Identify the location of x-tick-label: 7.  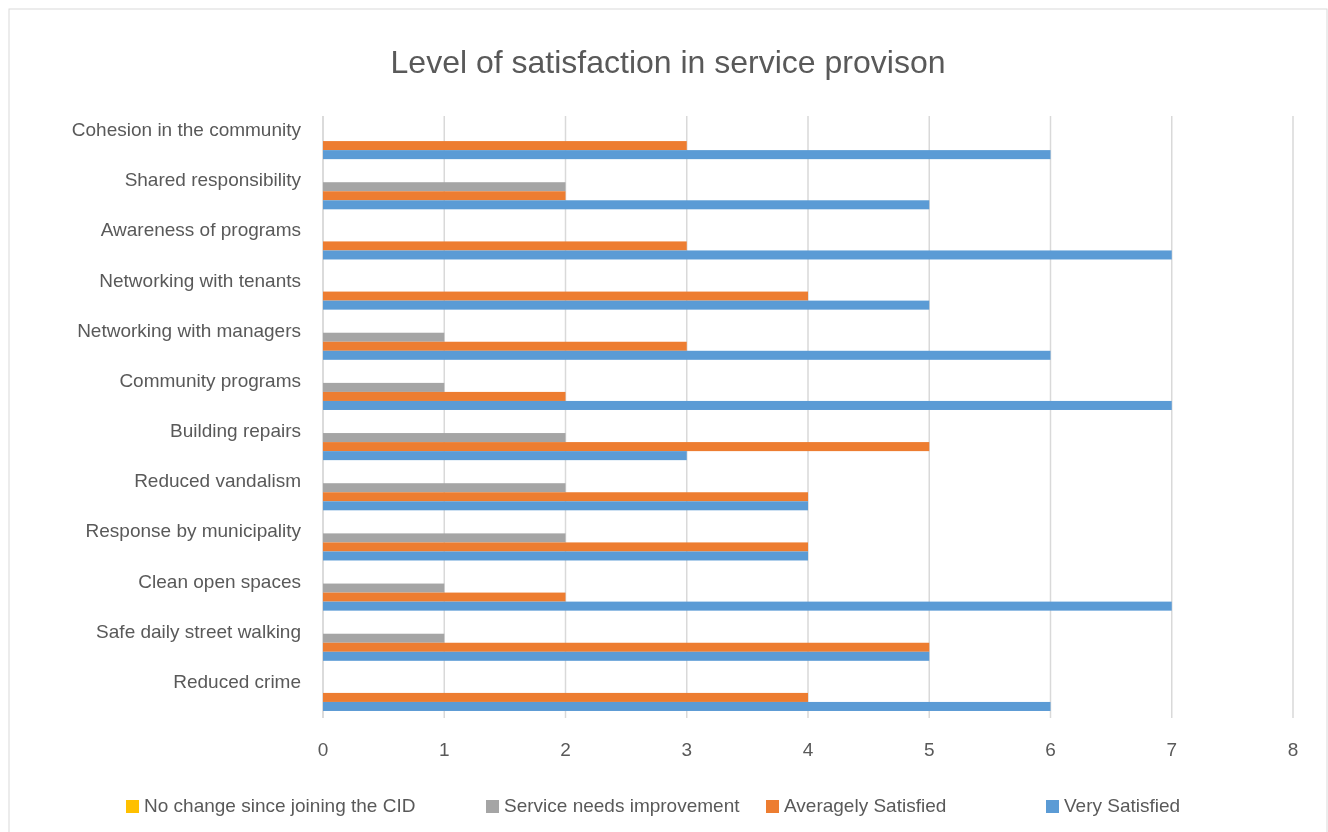
(1172, 749).